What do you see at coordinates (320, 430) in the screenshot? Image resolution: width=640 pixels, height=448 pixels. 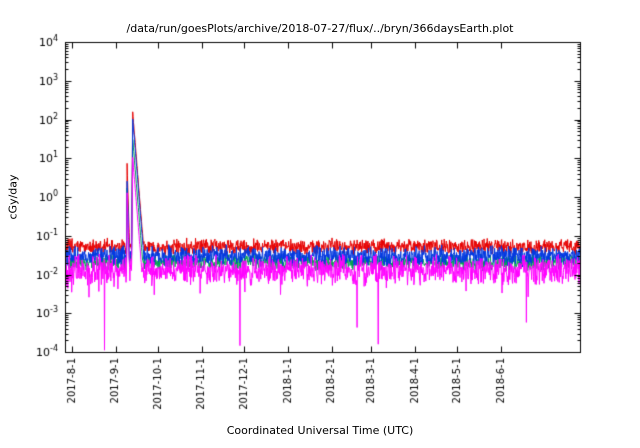 I see `x-axis-title: Coordinated Universal Time (UTC)` at bounding box center [320, 430].